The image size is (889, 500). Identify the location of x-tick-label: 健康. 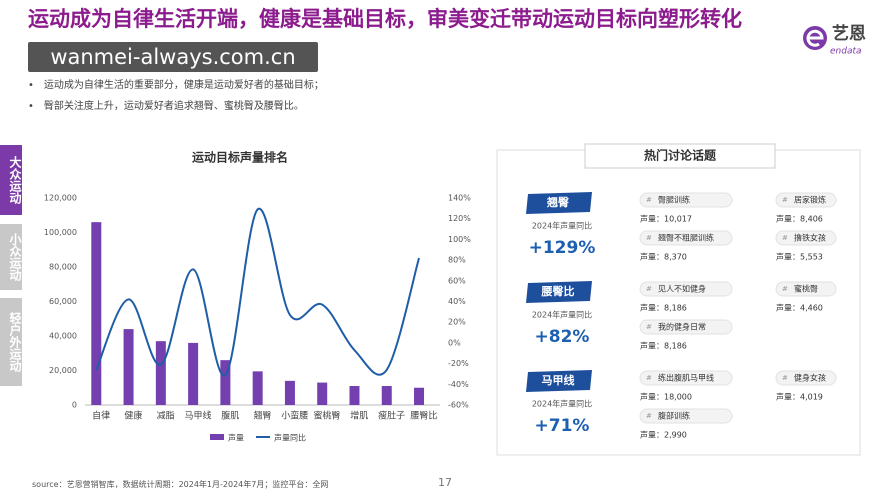
(133, 416).